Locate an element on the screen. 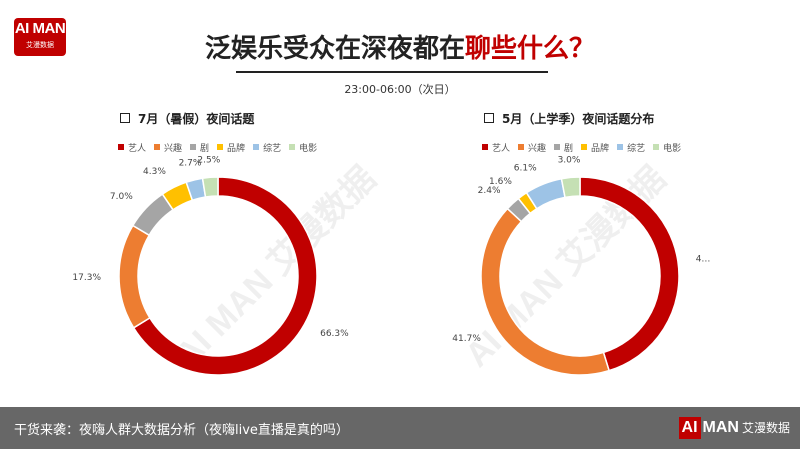 This screenshot has height=449, width=800. title-divider is located at coordinates (392, 72).